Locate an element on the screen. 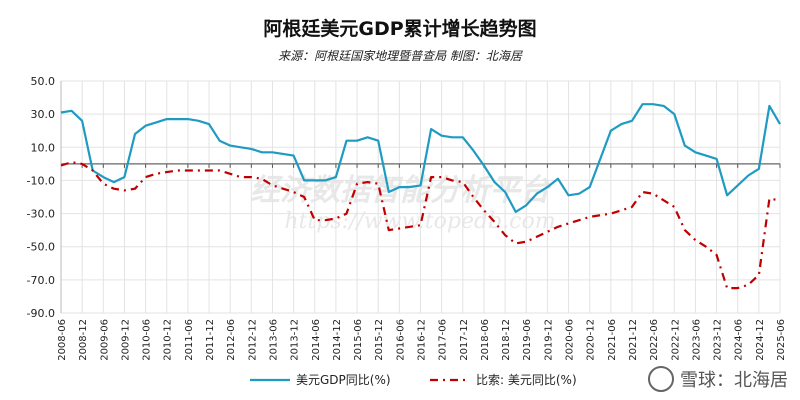  x-tick-label: 2025-06 is located at coordinates (781, 340).